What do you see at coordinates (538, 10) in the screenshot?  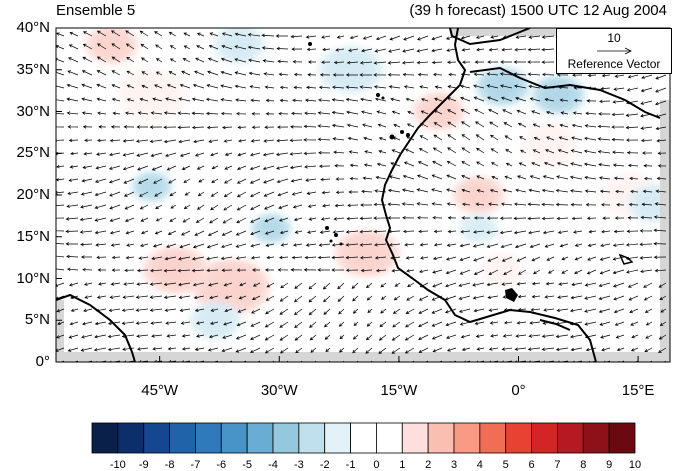 I see `plot-title-right: (39 h forecast) 1500 UTC 12 Aug 2004` at bounding box center [538, 10].